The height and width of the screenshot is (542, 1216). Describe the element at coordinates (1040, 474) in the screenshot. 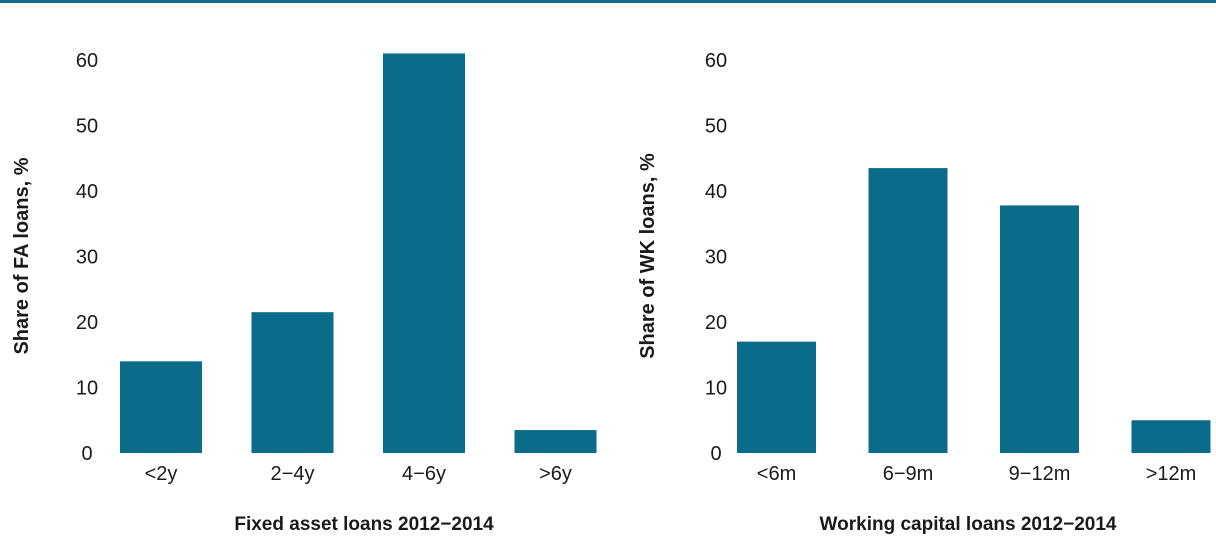

I see `x-tick-label: 9−12m` at that location.